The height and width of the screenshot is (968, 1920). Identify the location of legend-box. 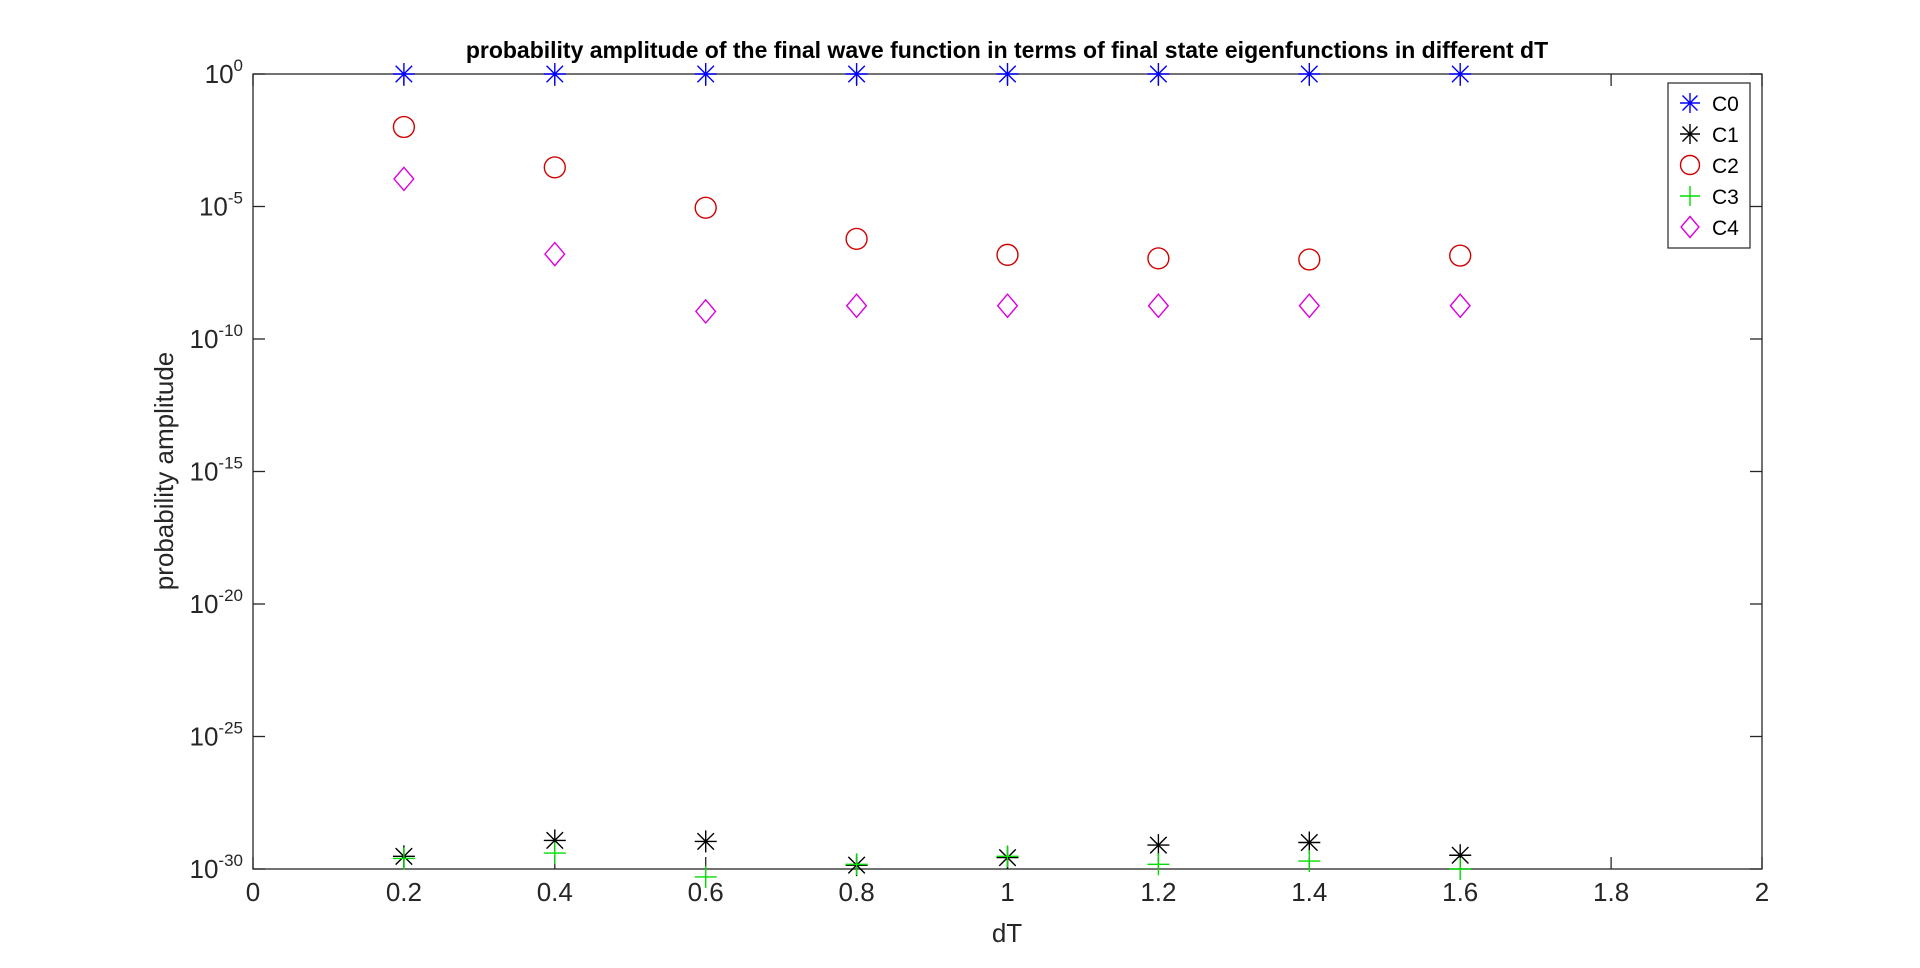
(1709, 165).